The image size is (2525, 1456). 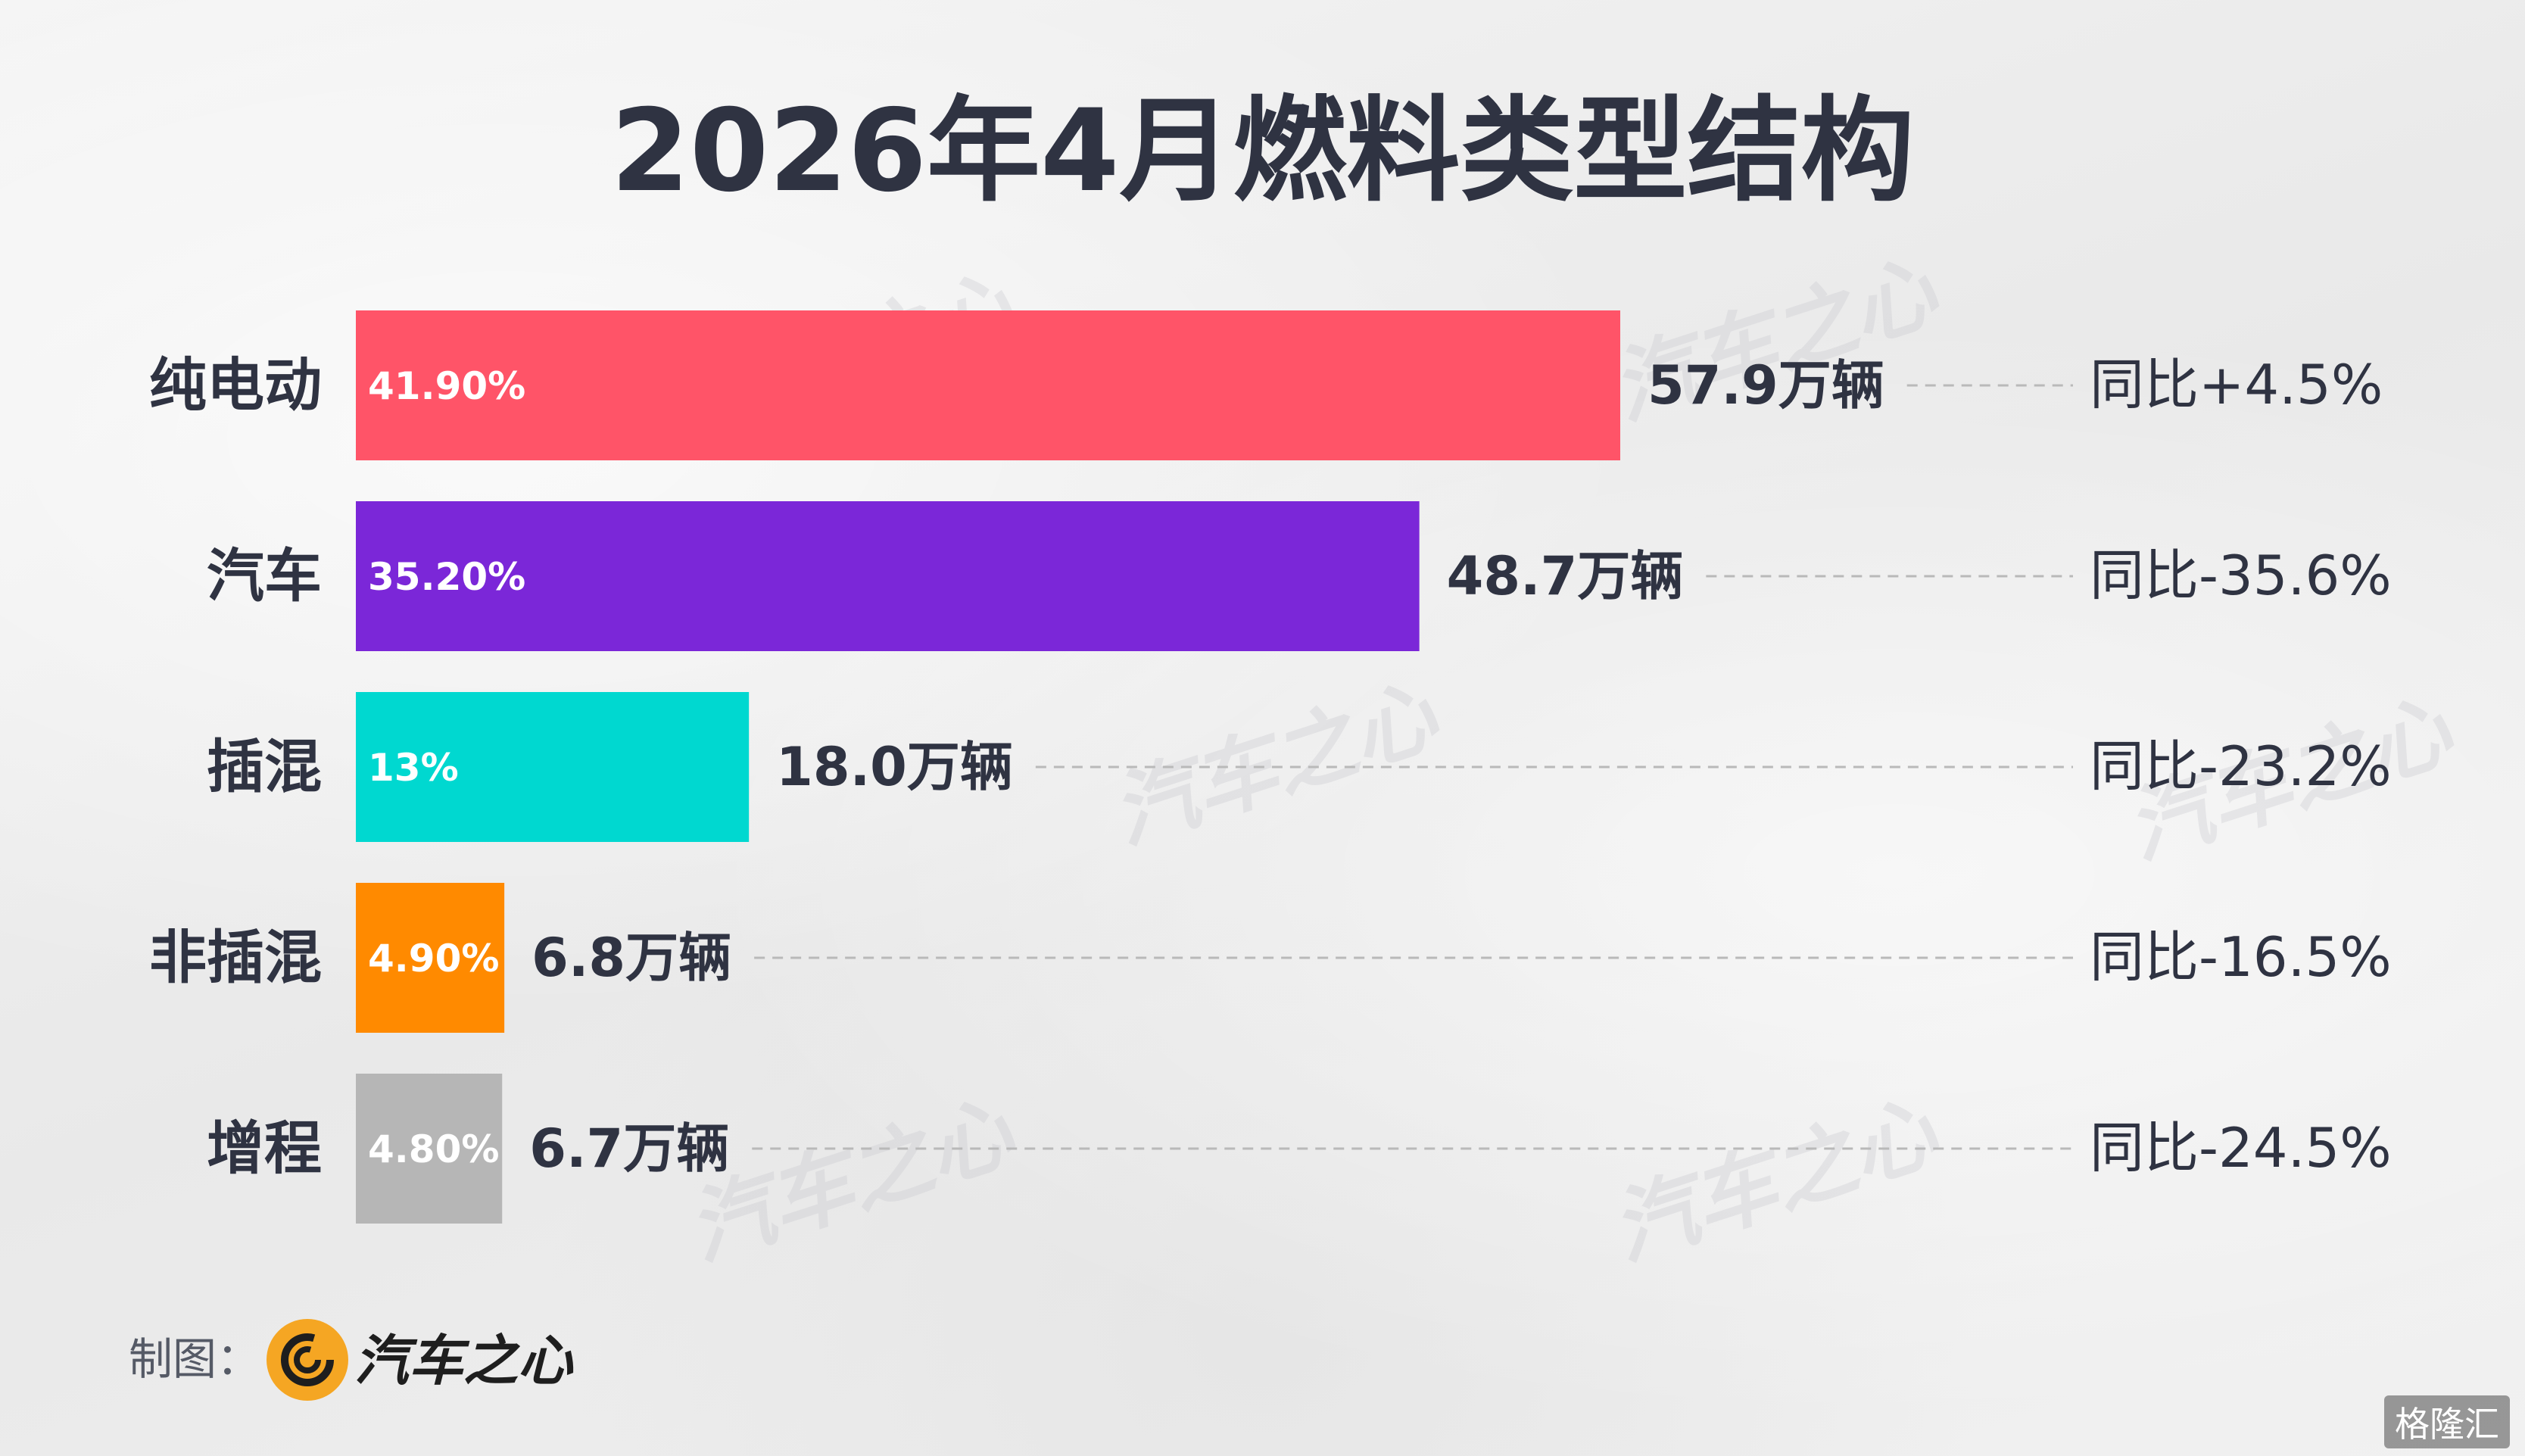 What do you see at coordinates (1262, 151) in the screenshot?
I see `chart-title: 2026年4月燃料类型结构` at bounding box center [1262, 151].